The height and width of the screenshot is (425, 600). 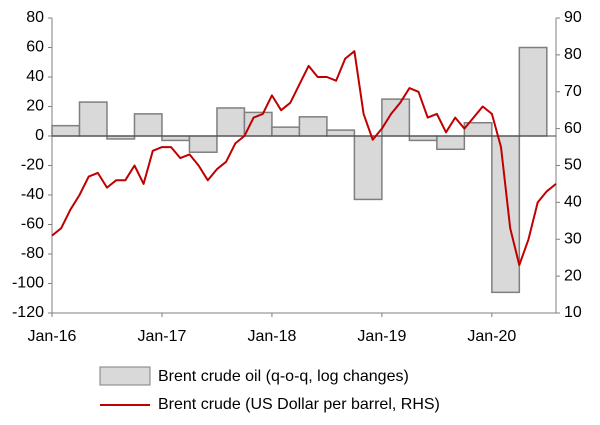 I want to click on x-tick-label: Jan-18, so click(x=271, y=336).